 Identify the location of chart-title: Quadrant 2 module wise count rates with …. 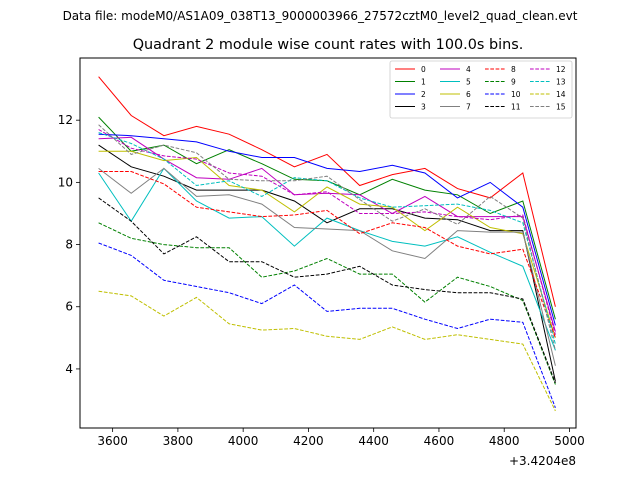
(328, 45).